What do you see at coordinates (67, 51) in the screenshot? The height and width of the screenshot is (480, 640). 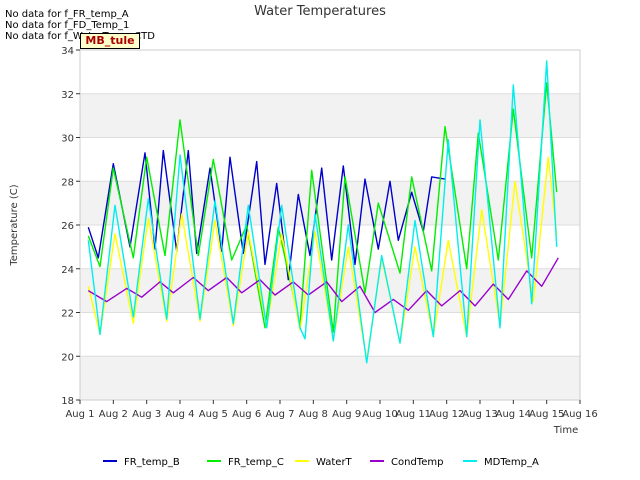 I see `y-tick-label: 34` at bounding box center [67, 51].